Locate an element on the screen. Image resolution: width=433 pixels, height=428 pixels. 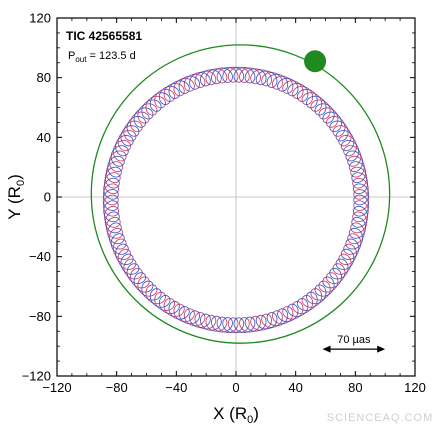
companion-point is located at coordinates (315, 61).